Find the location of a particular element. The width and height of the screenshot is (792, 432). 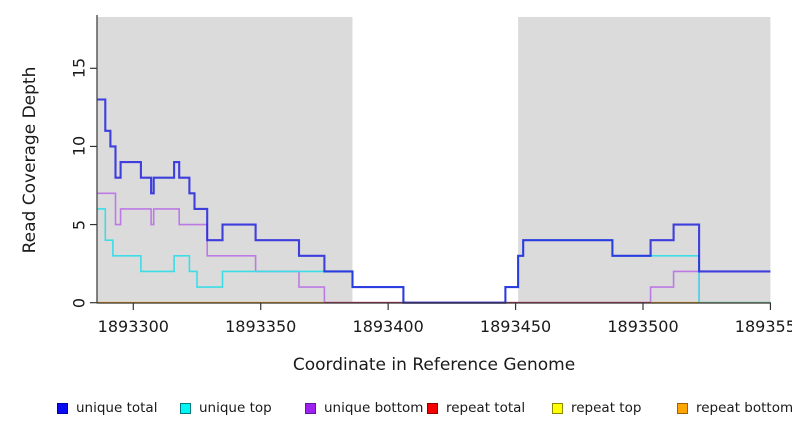

y-axis-title: Read Coverage Depth is located at coordinates (30, 160).